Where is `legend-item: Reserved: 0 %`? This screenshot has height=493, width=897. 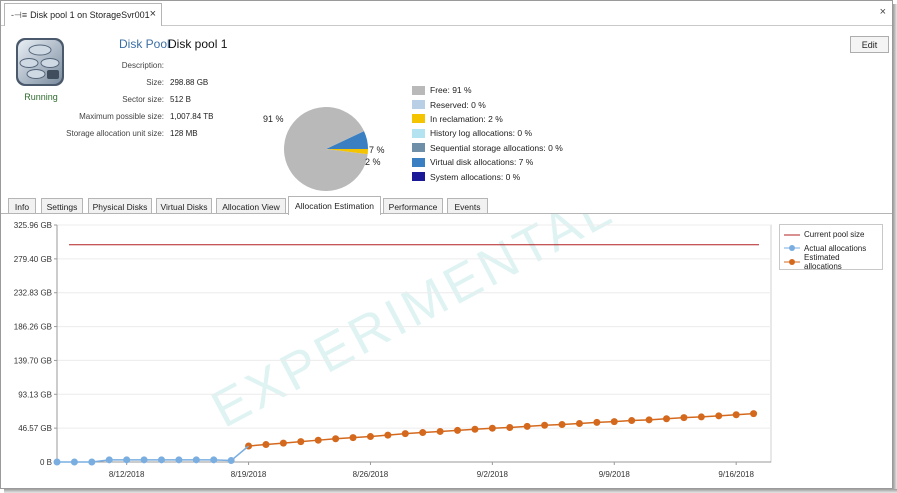 legend-item: Reserved: 0 % is located at coordinates (487, 104).